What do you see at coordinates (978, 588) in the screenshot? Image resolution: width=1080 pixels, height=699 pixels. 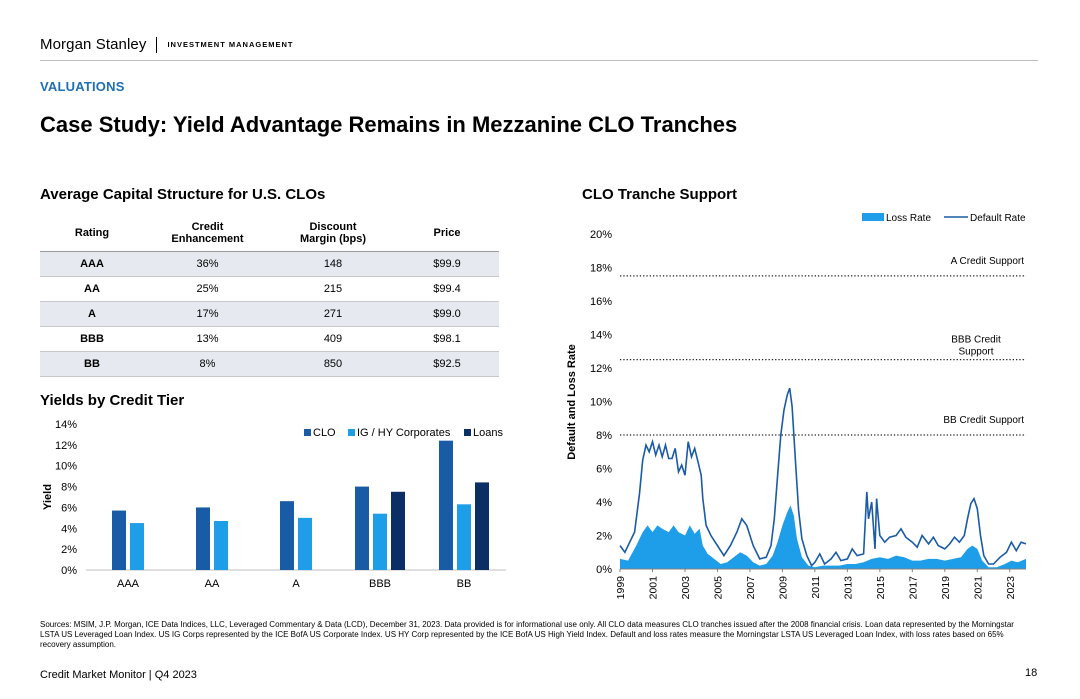 I see `x-tick-label: 2021` at bounding box center [978, 588].